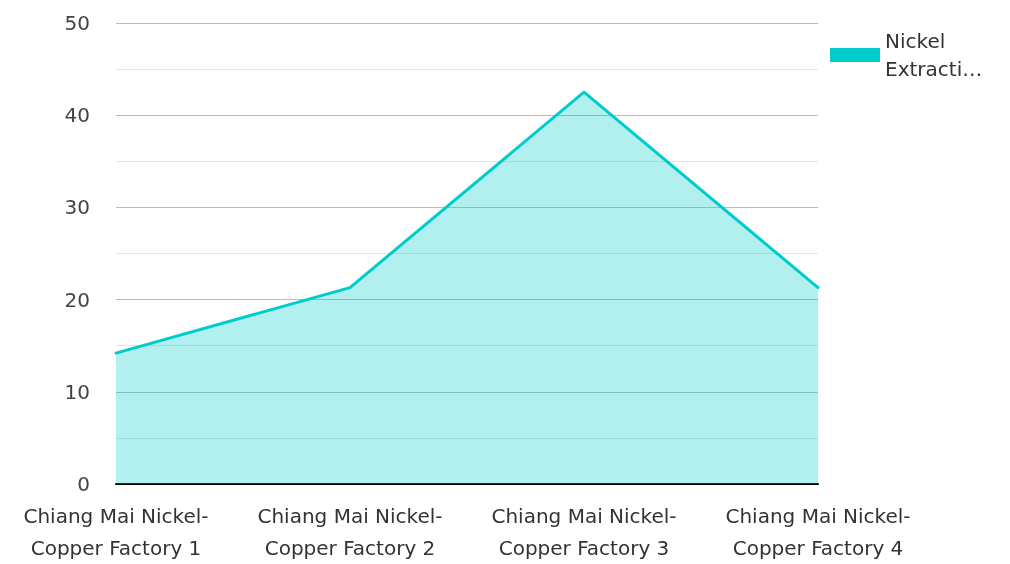 The height and width of the screenshot is (564, 1010). What do you see at coordinates (77, 299) in the screenshot?
I see `y-tick-label: 20` at bounding box center [77, 299].